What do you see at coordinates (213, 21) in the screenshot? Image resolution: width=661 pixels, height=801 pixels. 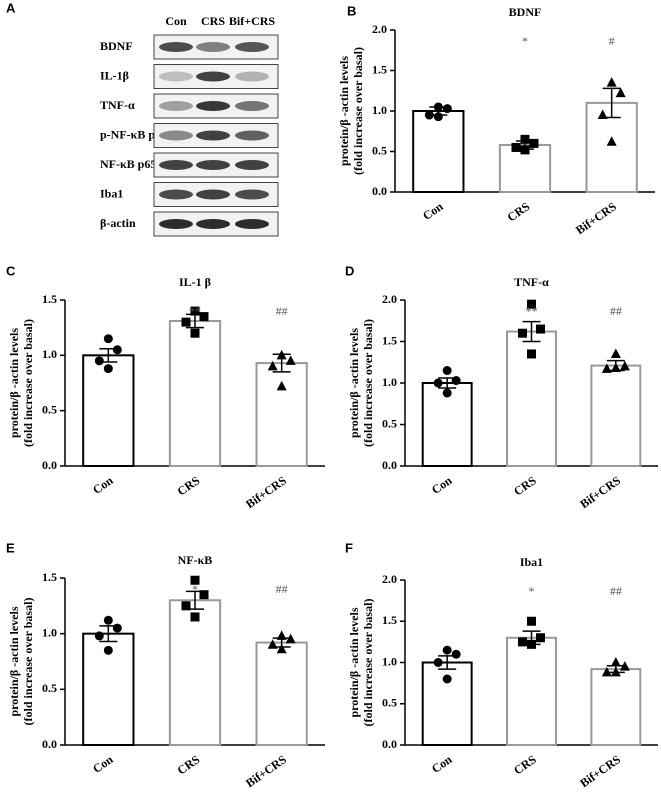 I see `lane-label: CRS` at bounding box center [213, 21].